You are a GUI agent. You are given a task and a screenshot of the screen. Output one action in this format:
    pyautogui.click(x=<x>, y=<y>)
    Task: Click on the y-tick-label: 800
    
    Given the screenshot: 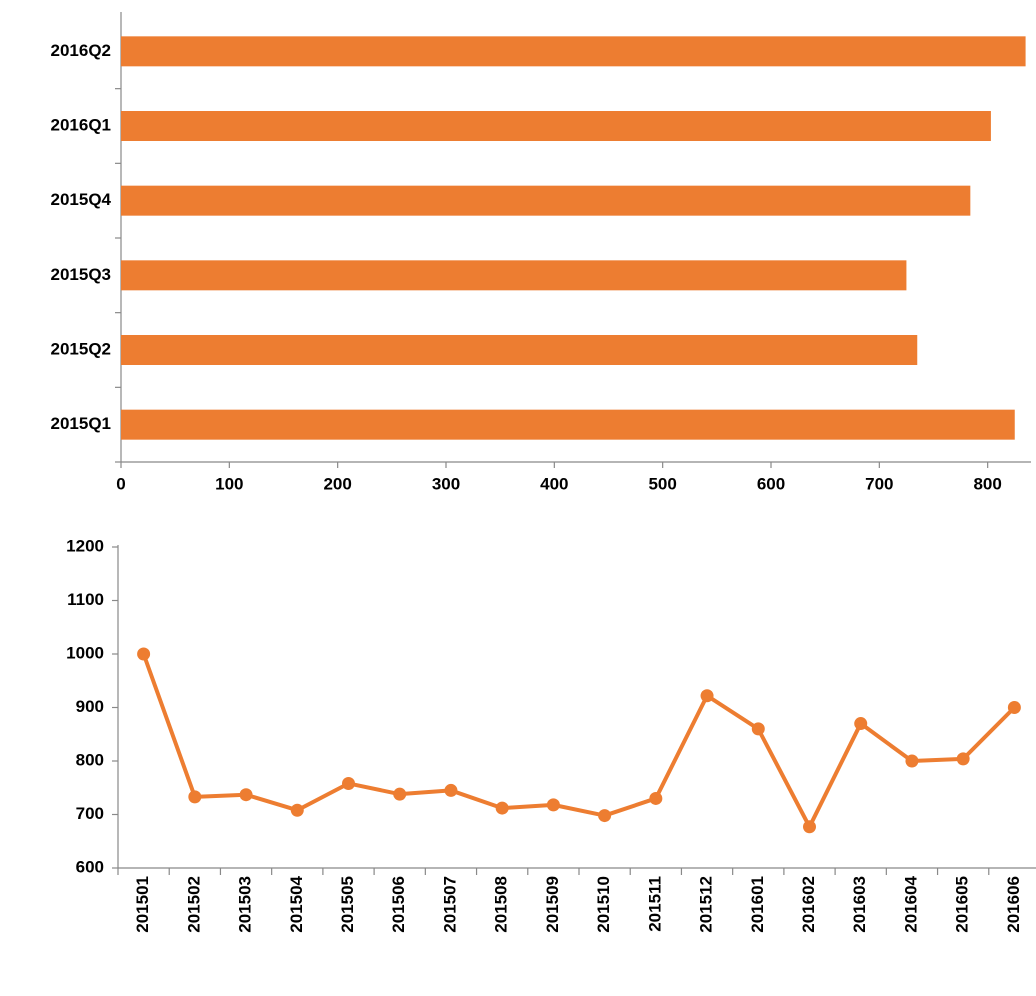 What is the action you would take?
    pyautogui.click(x=90, y=759)
    